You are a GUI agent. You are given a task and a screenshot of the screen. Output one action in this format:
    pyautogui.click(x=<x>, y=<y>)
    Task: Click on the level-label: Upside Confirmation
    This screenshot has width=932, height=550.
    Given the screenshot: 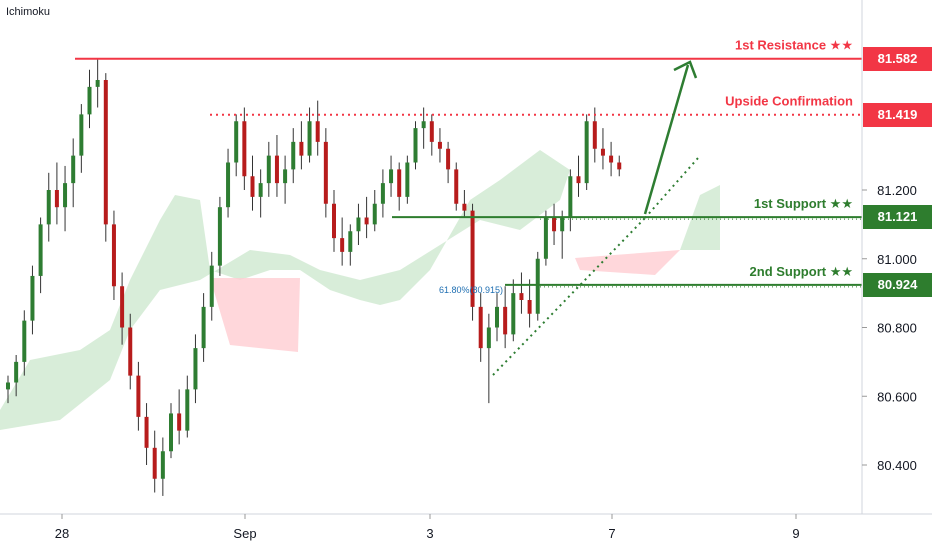 What is the action you would take?
    pyautogui.click(x=789, y=101)
    